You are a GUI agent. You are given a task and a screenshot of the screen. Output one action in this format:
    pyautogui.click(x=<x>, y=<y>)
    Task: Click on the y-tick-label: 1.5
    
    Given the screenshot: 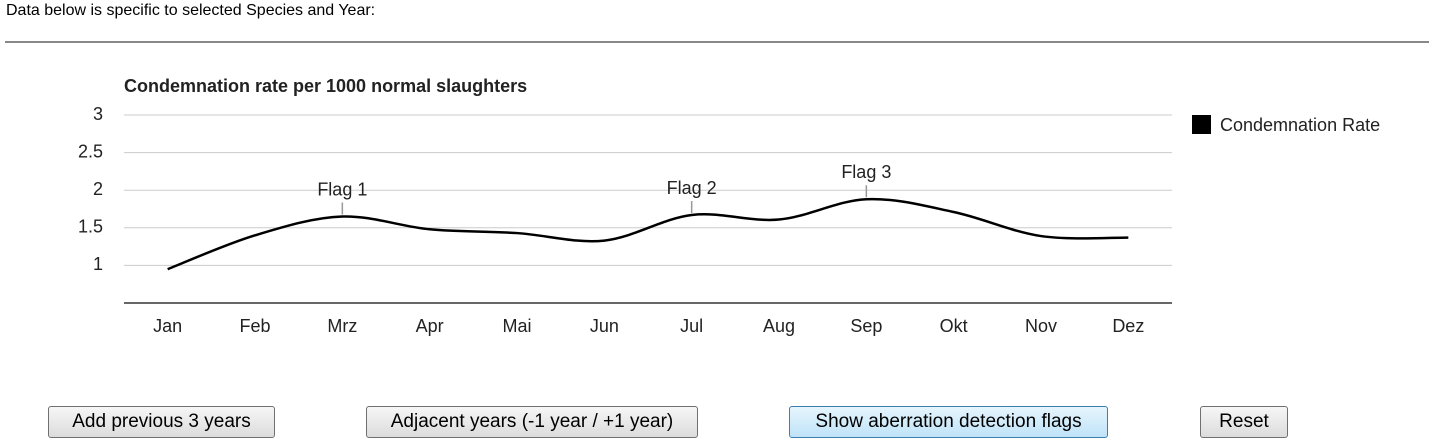 What is the action you would take?
    pyautogui.click(x=90, y=227)
    